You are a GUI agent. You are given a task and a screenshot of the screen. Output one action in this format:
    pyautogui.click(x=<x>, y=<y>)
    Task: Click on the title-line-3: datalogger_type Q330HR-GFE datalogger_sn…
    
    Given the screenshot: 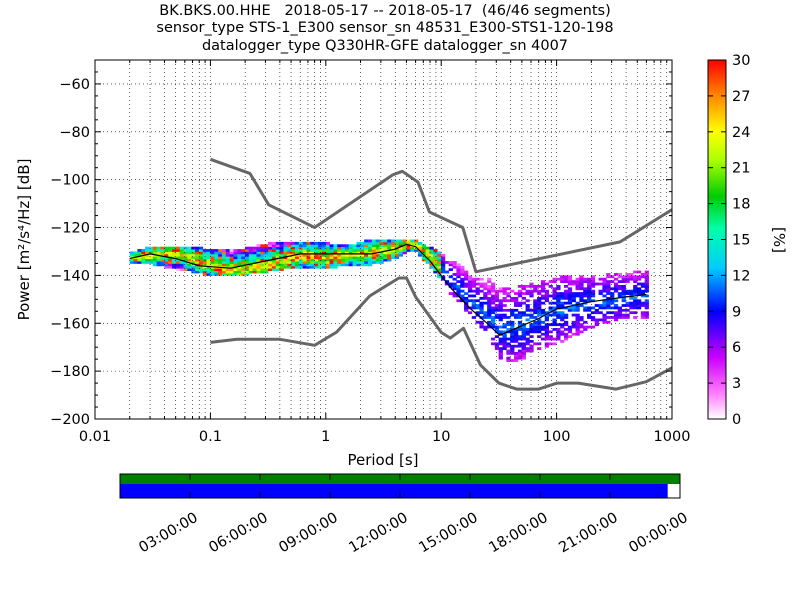 What is the action you would take?
    pyautogui.click(x=385, y=46)
    